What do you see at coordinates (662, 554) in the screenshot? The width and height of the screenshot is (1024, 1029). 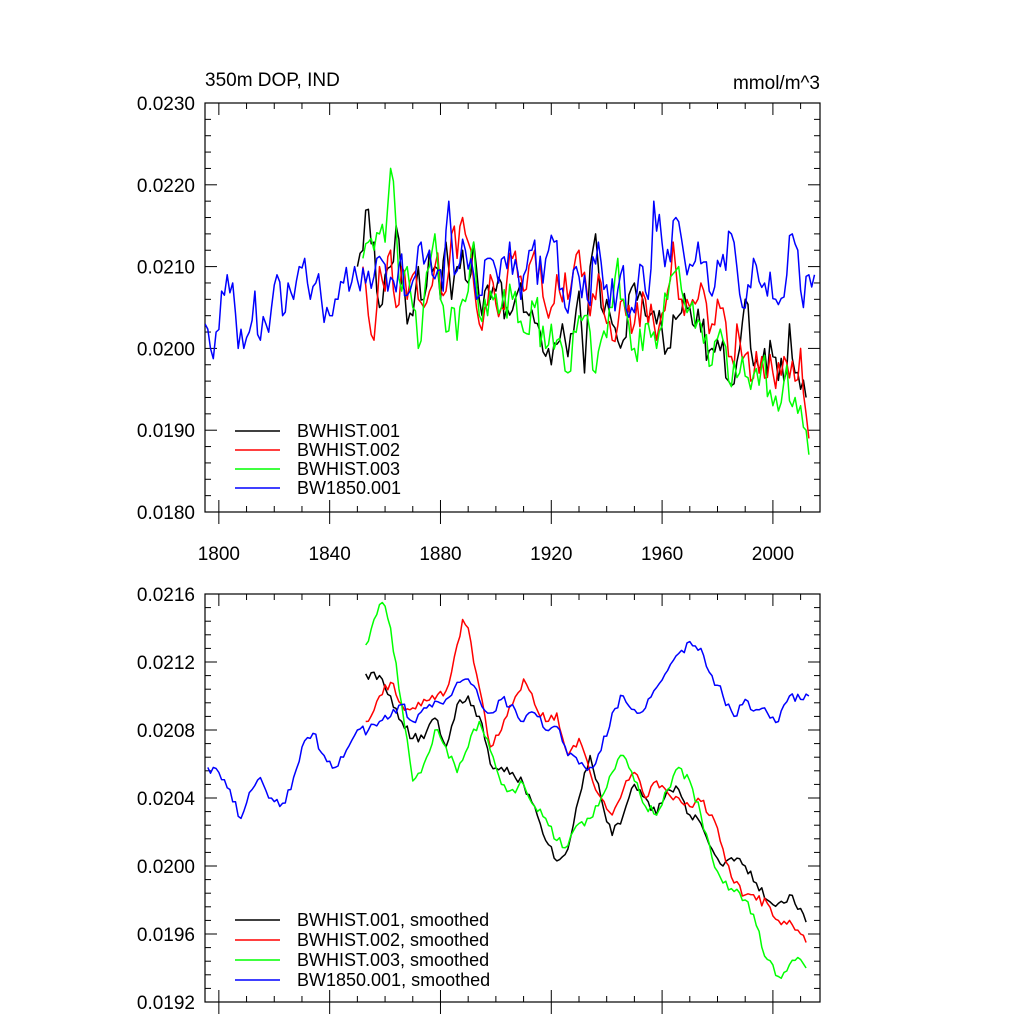 I see `x-tick-label: 1960` at bounding box center [662, 554].